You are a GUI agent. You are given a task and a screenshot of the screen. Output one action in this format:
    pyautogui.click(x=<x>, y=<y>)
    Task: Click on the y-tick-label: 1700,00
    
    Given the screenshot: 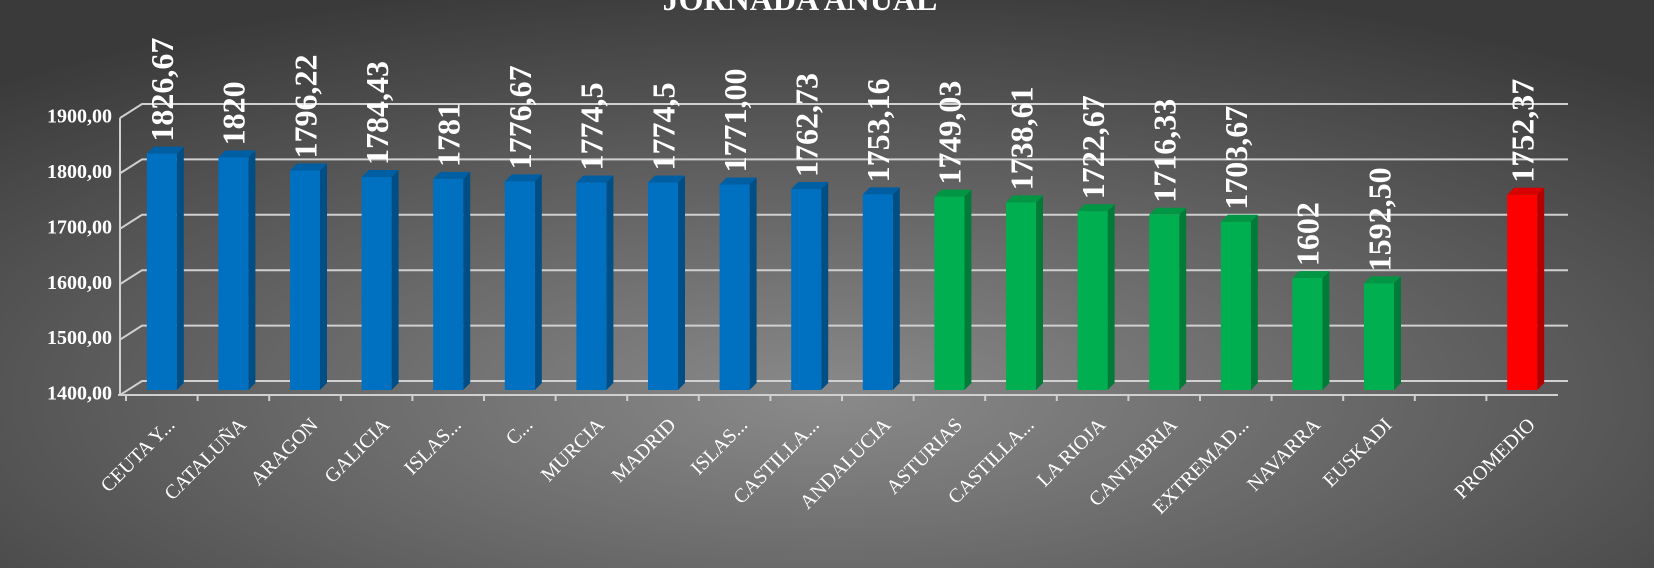 What is the action you would take?
    pyautogui.click(x=79, y=227)
    